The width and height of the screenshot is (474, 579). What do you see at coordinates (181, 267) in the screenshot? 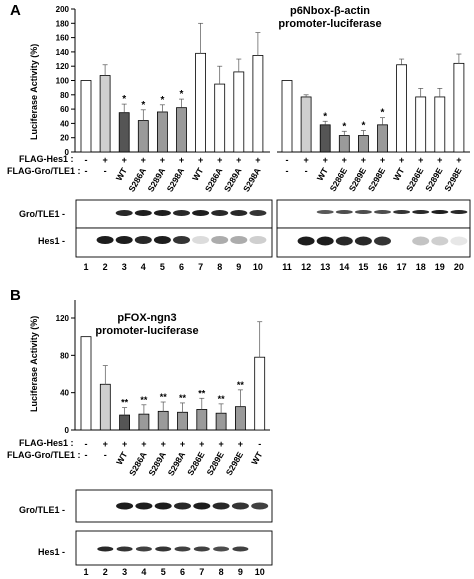
I see `blot-a-lane-number: 6` at bounding box center [181, 267].